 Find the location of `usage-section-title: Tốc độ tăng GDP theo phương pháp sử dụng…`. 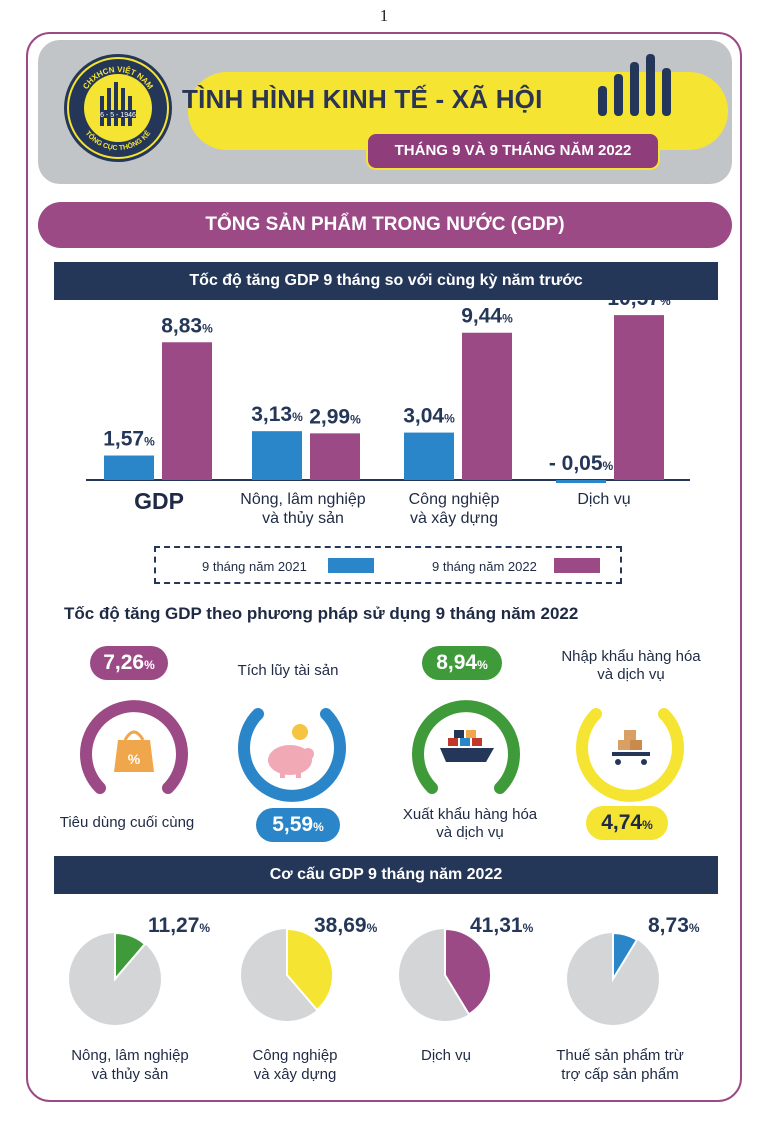

usage-section-title: Tốc độ tăng GDP theo phương pháp sử dụng… is located at coordinates (321, 613).